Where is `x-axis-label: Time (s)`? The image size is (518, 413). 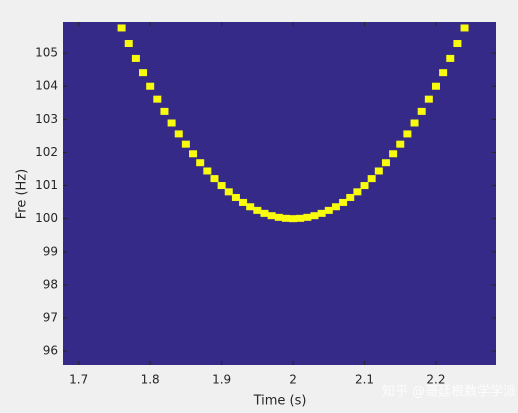 x-axis-label: Time (s) is located at coordinates (280, 401).